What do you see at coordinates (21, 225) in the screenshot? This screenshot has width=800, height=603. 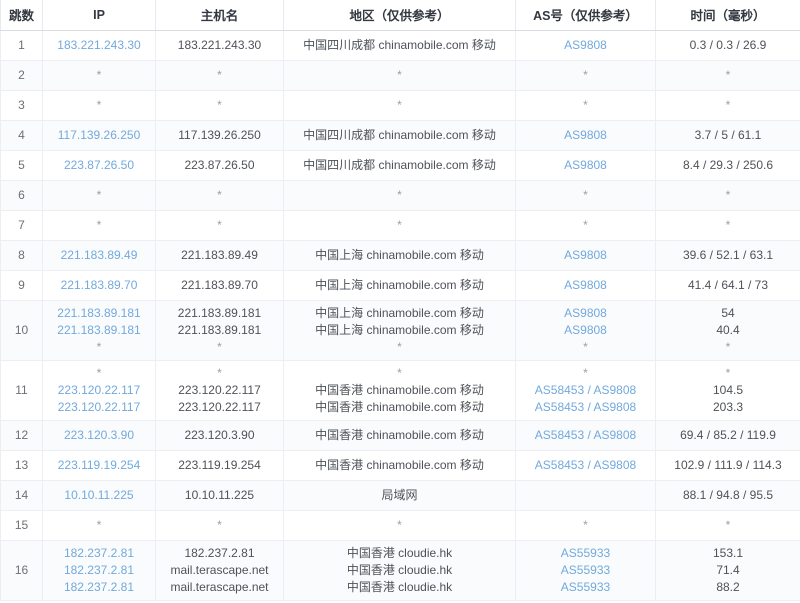 I see `hop-number: 7` at bounding box center [21, 225].